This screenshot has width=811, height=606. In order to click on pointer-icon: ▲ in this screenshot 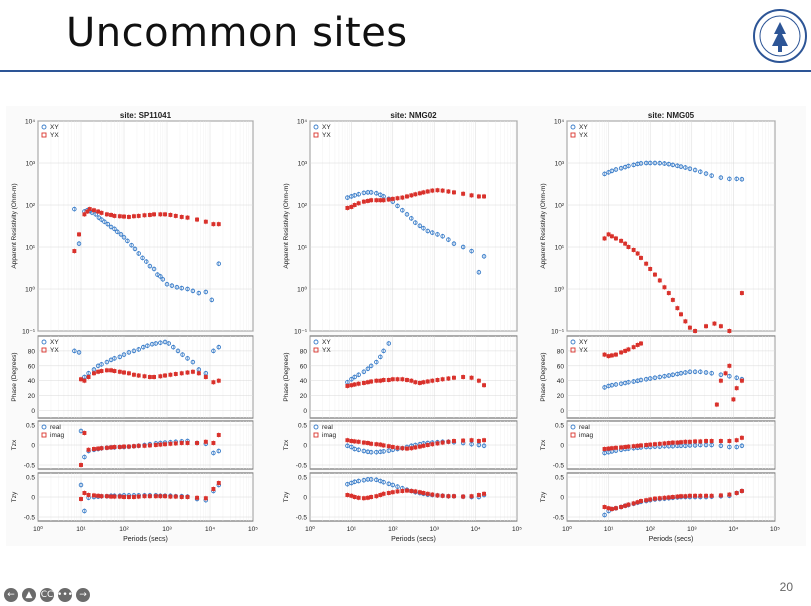, I will do `click(29, 595)`.